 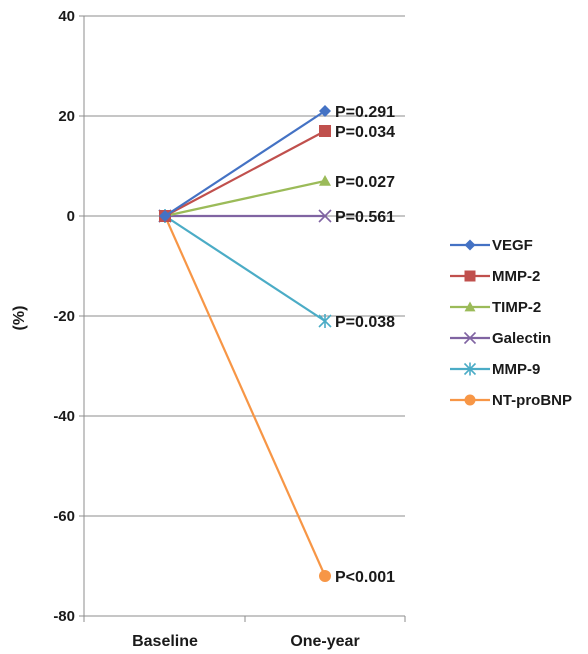 I want to click on x-category-label: Baseline, so click(x=165, y=641).